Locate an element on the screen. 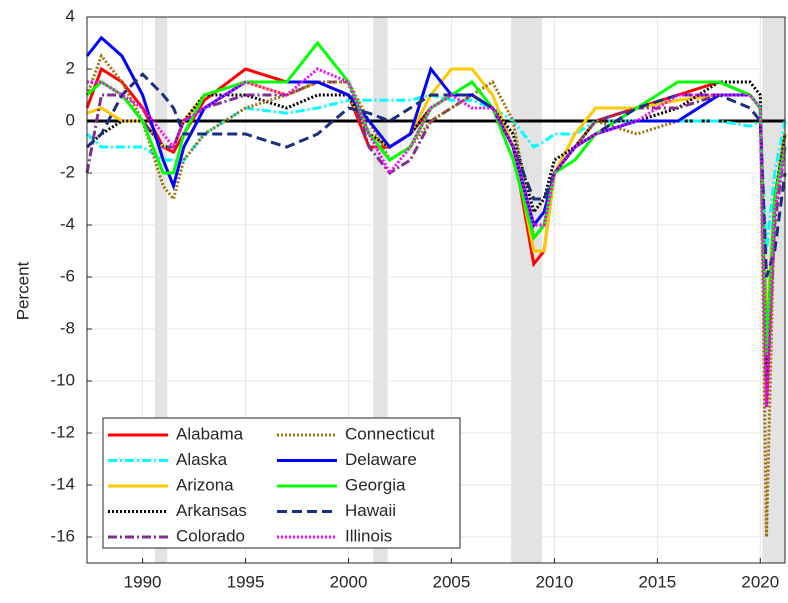  legend-label: Delaware is located at coordinates (381, 459).